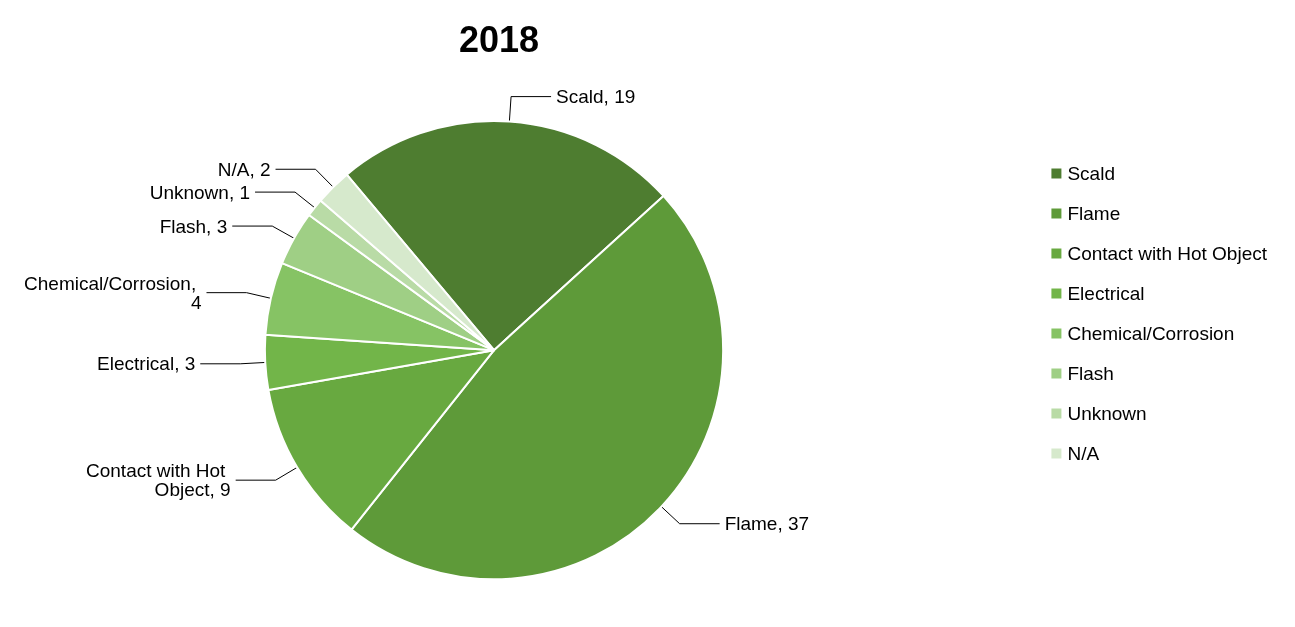  Describe the element at coordinates (1167, 253) in the screenshot. I see `legend-label: Contact with Hot Object` at that location.